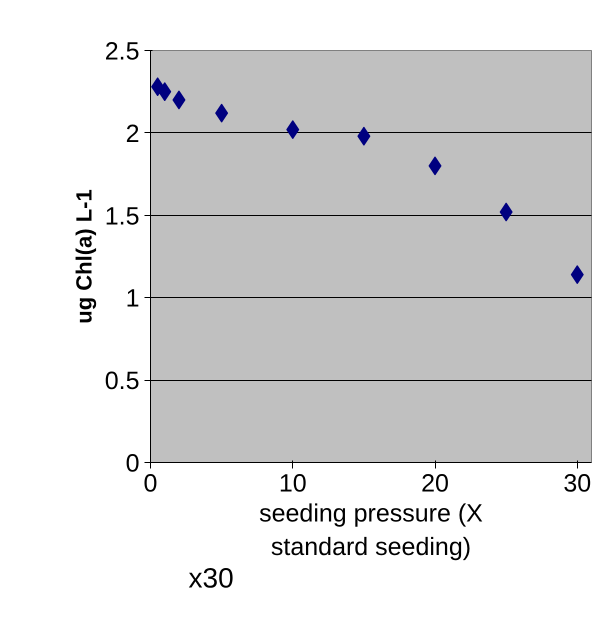 Image resolution: width=603 pixels, height=640 pixels. What do you see at coordinates (84, 256) in the screenshot?
I see `y-axis-title: ug Chl(a) L-1` at bounding box center [84, 256].